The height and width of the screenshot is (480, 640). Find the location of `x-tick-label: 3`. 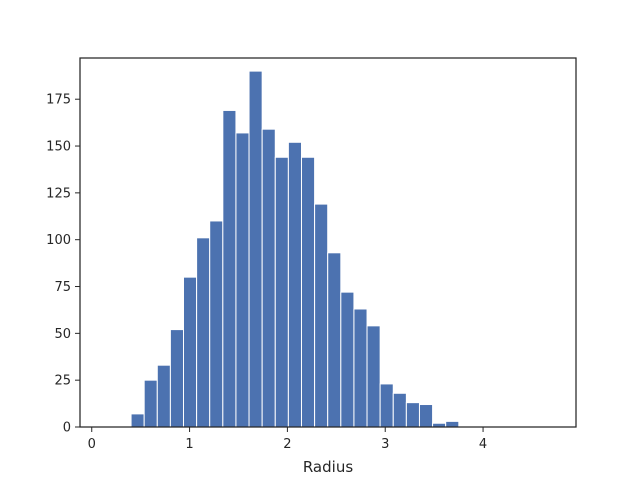

x-tick-label: 3 is located at coordinates (385, 444).